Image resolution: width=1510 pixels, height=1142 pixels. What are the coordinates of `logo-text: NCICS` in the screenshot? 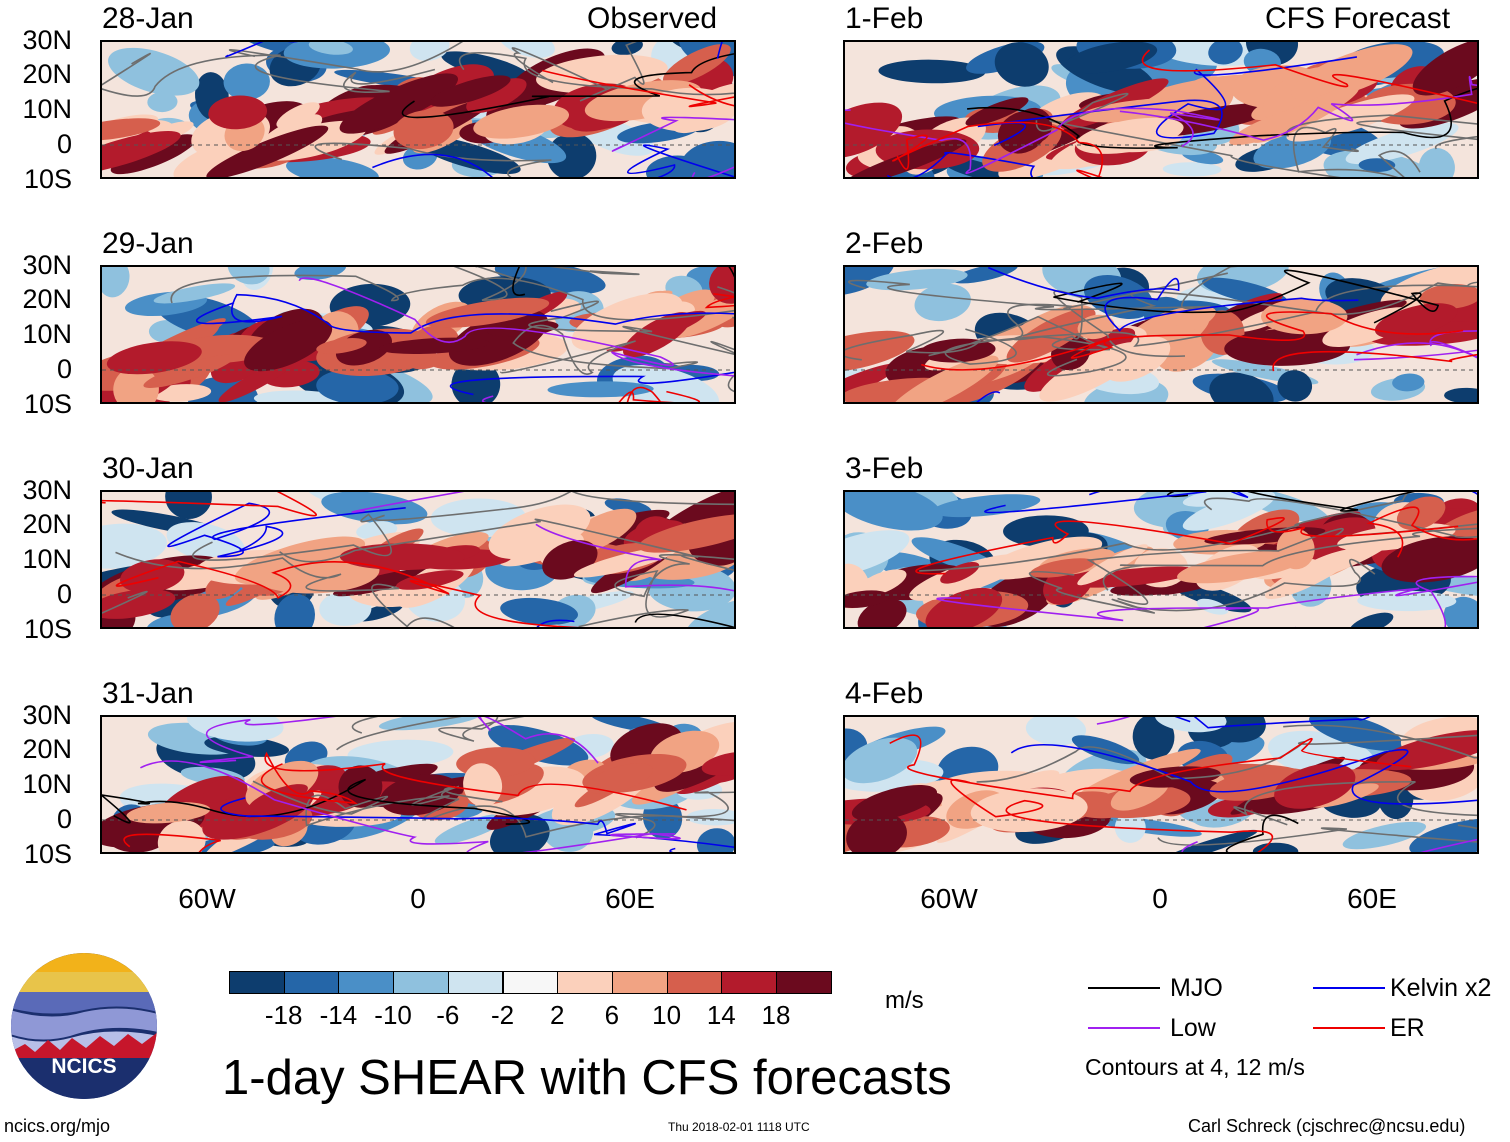 It's located at (83, 1066).